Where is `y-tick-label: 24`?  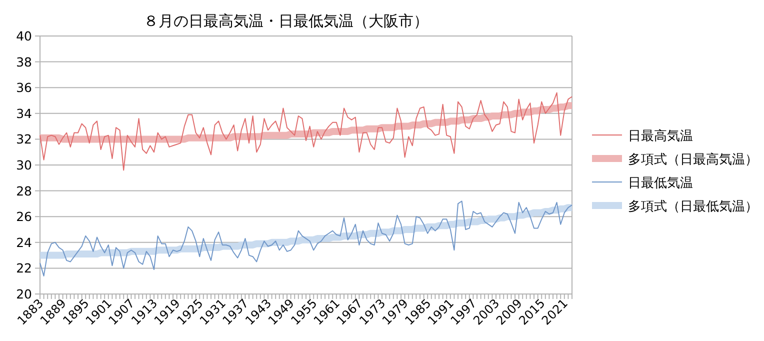
y-tick-label: 24 is located at coordinates (24, 242).